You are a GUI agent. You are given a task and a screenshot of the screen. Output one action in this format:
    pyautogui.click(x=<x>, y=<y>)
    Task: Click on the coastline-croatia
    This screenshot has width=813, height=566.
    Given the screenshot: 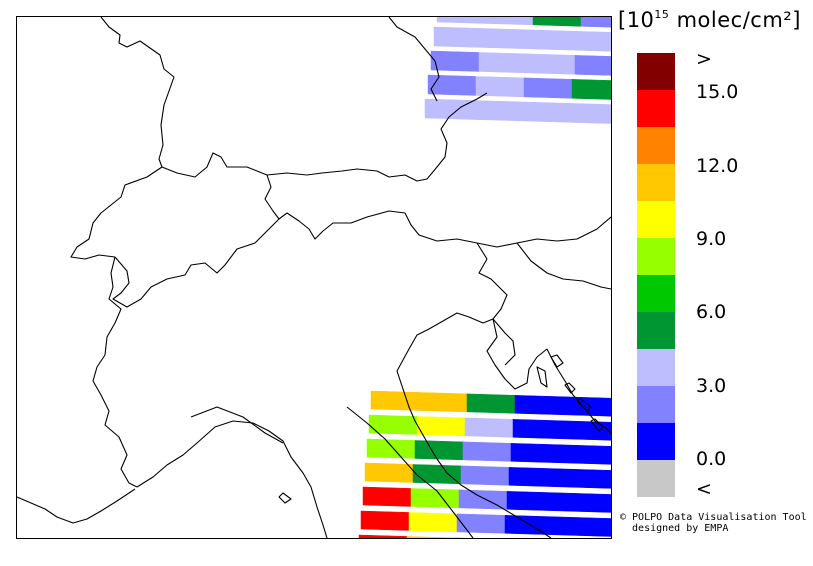 What is the action you would take?
    pyautogui.click(x=578, y=391)
    